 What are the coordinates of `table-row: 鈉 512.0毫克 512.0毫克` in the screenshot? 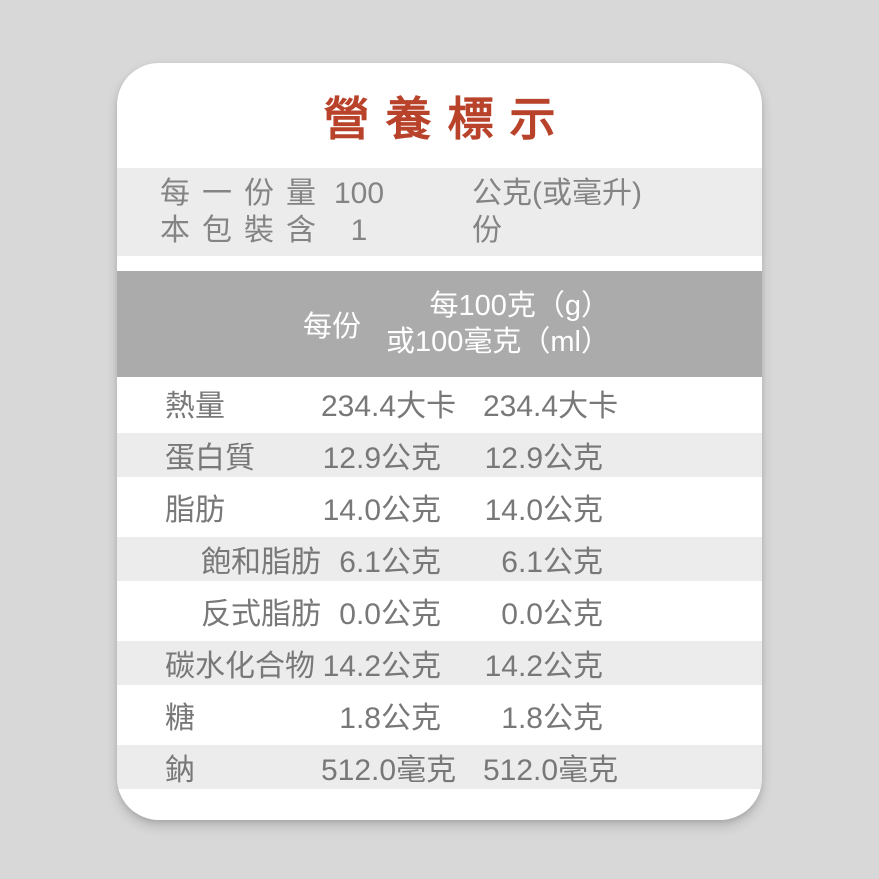 It's located at (439, 767).